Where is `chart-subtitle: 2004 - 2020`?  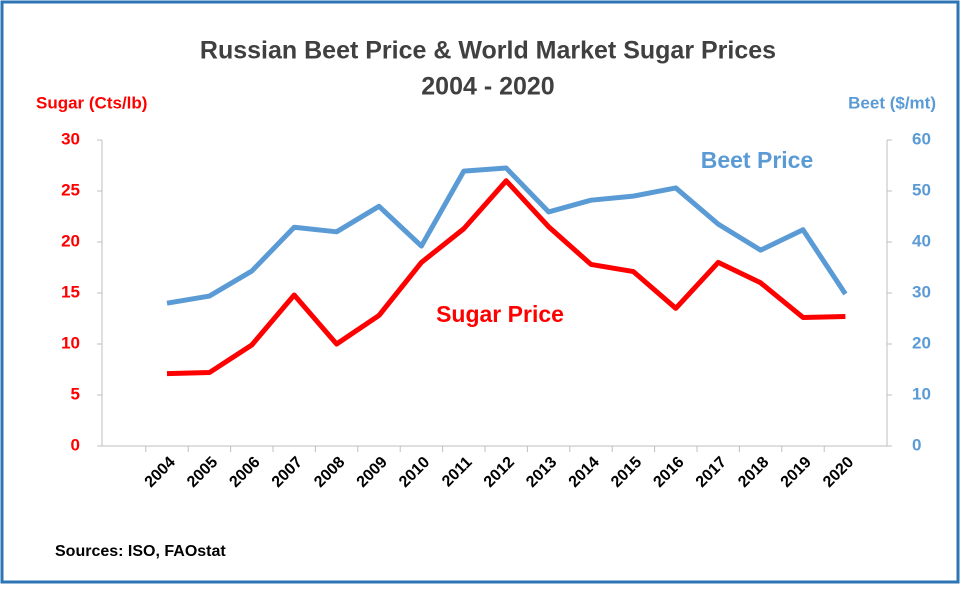
chart-subtitle: 2004 - 2020 is located at coordinates (487, 87).